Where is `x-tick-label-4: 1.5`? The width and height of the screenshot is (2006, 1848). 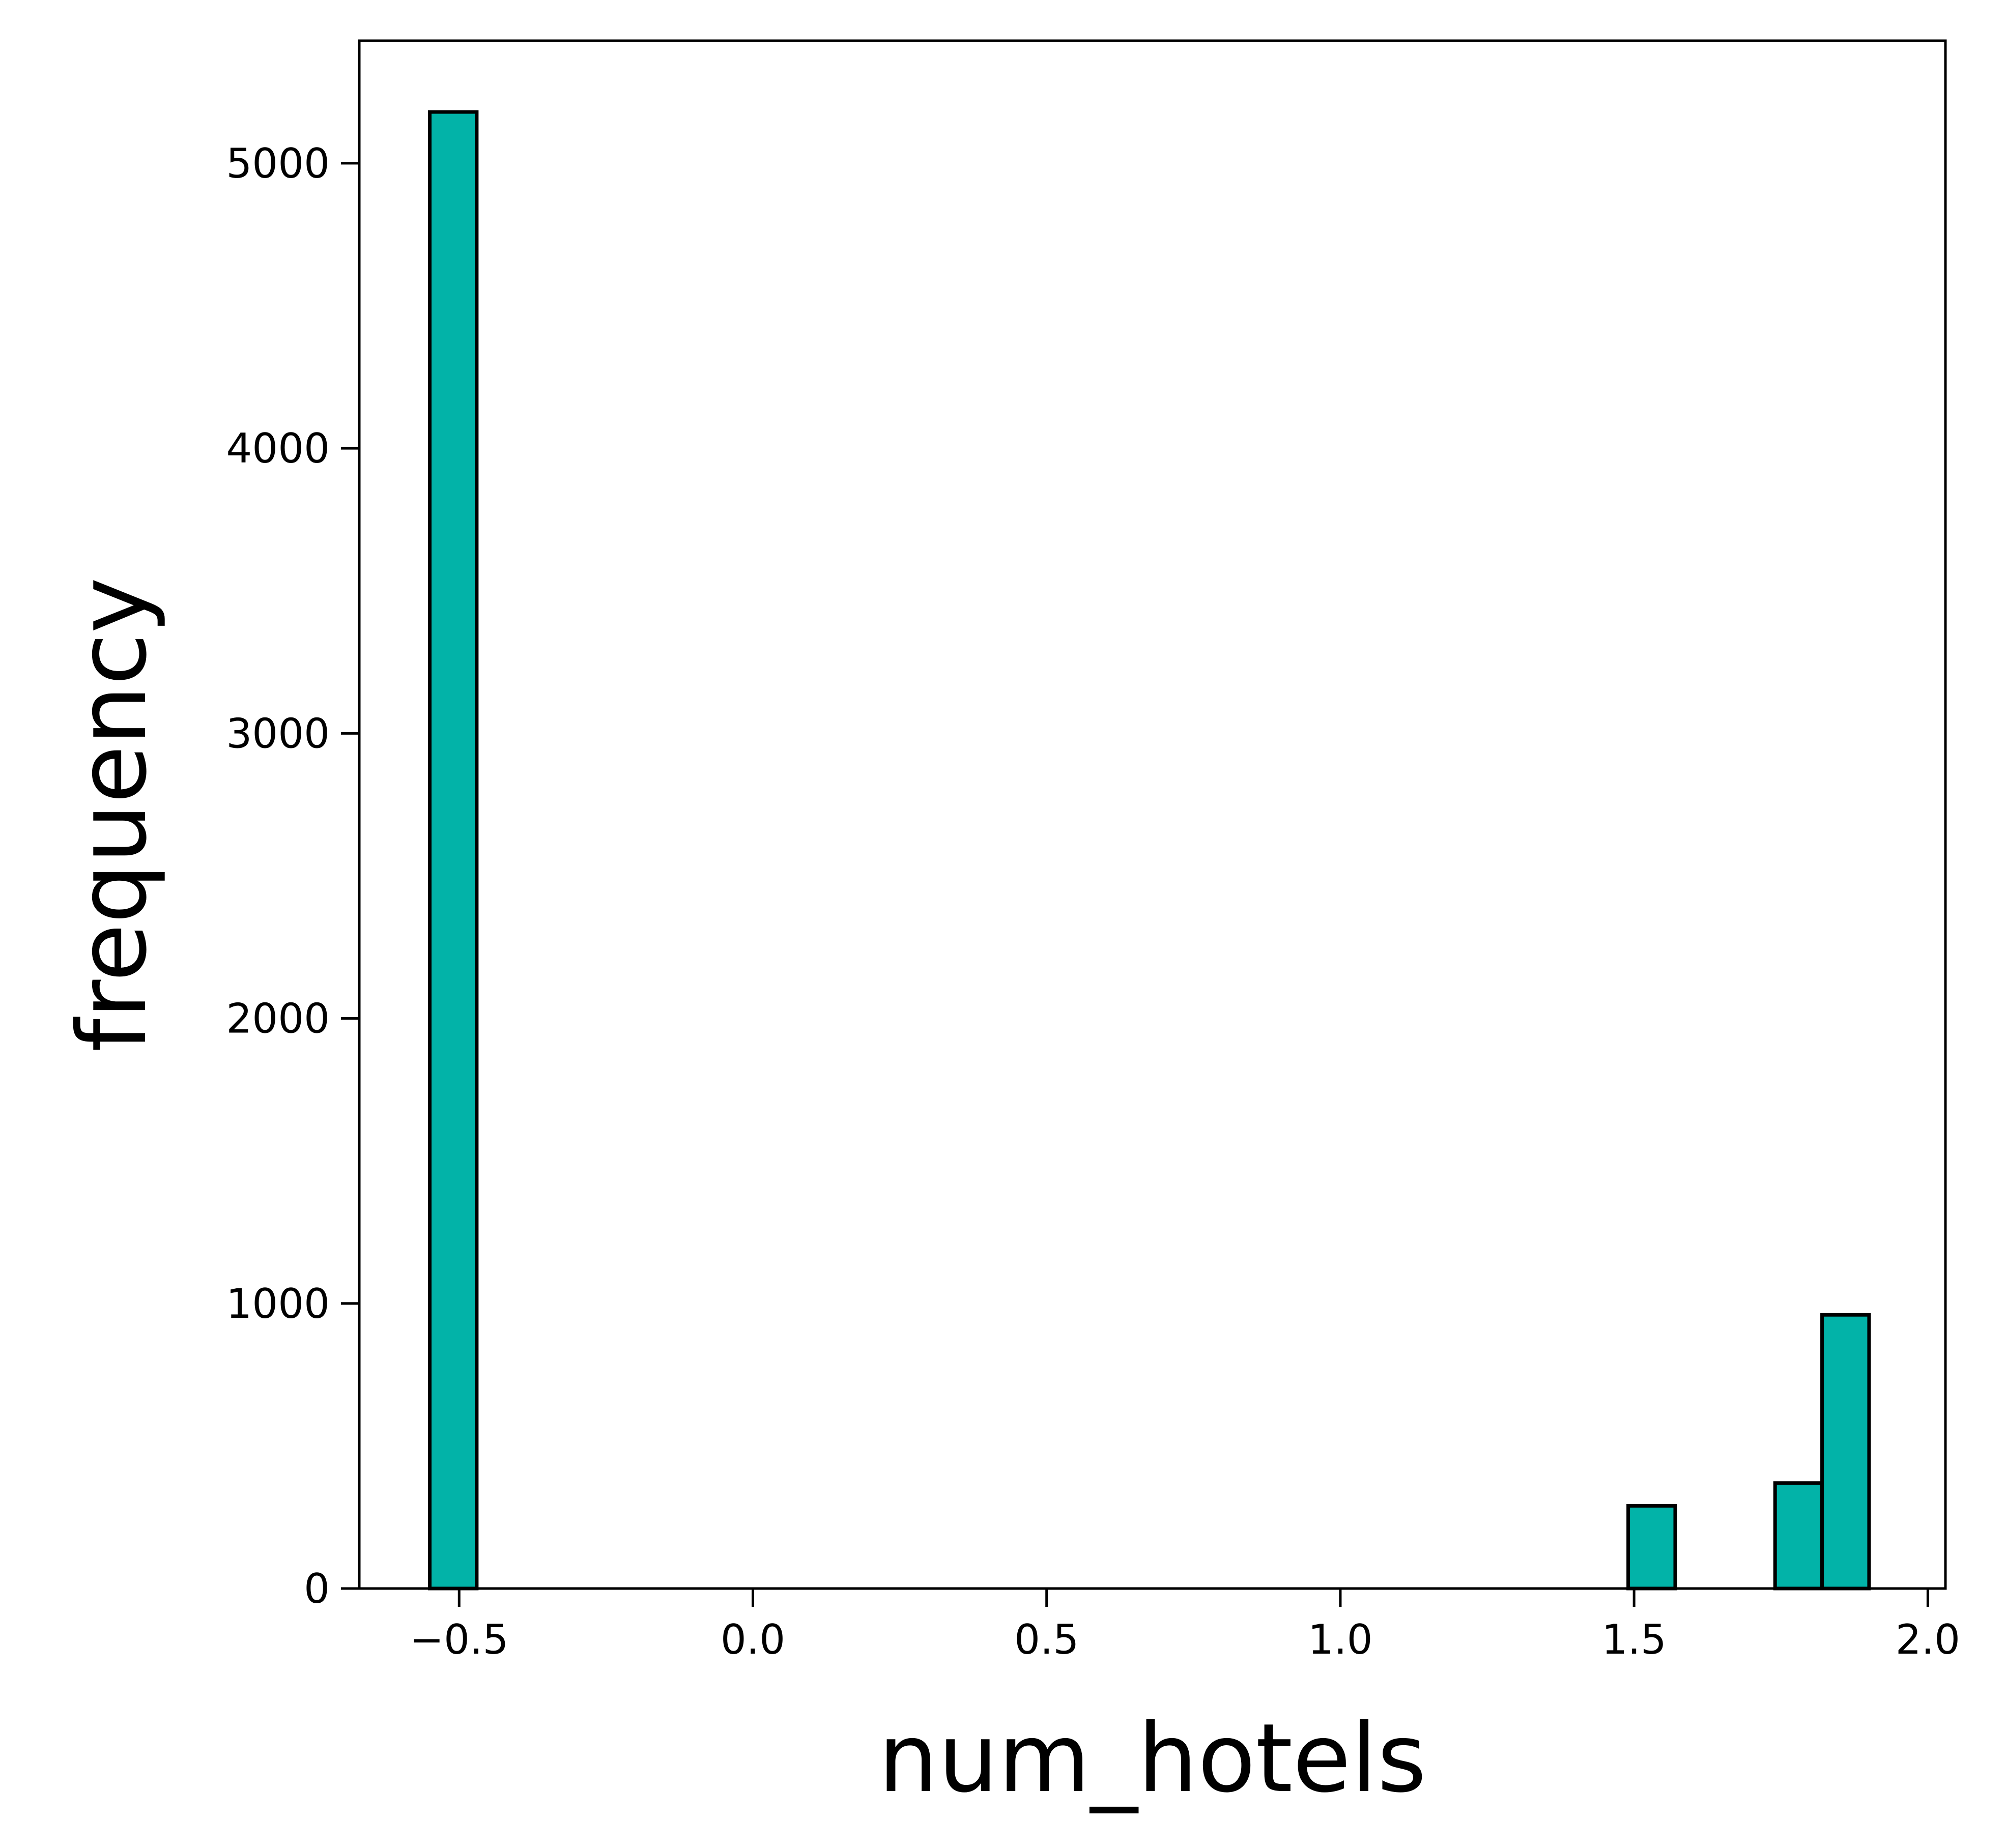 x-tick-label-4: 1.5 is located at coordinates (1634, 1639).